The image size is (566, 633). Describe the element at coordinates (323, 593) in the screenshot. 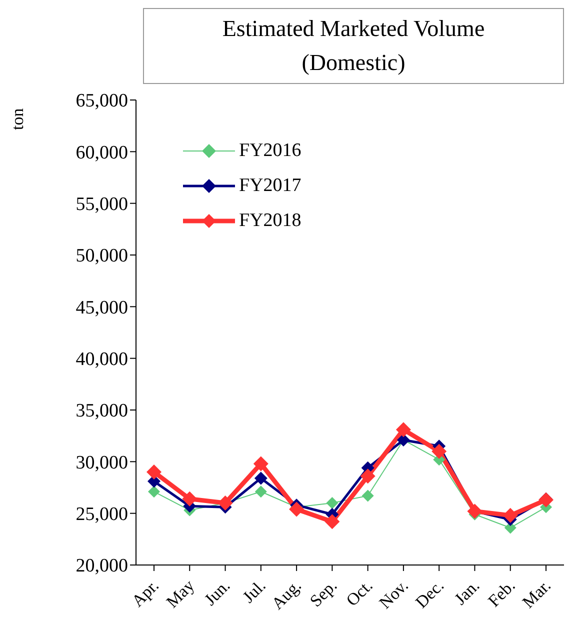

I see `x-tick-label: Sep.` at that location.